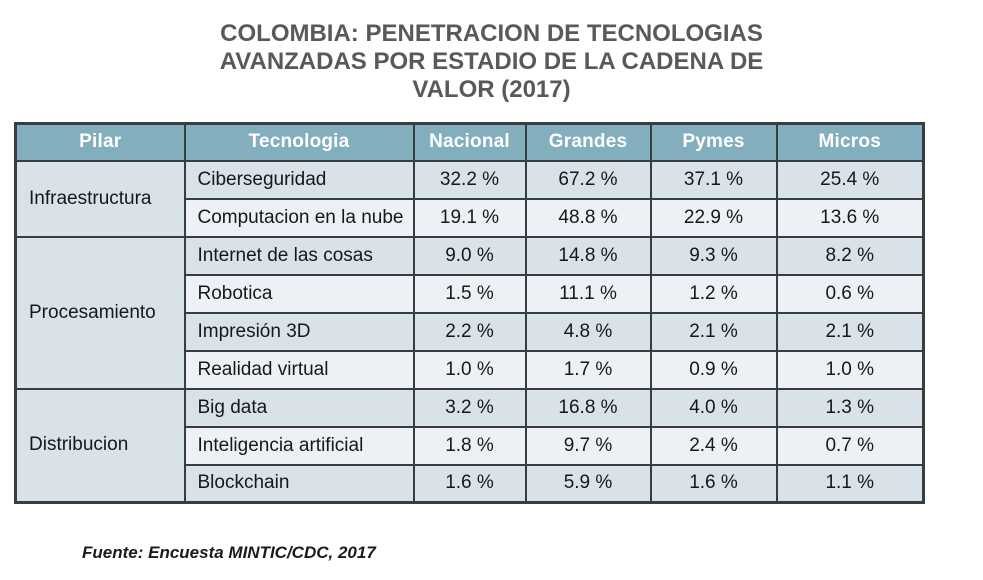 The image size is (983, 580). I want to click on value-cell-grandes: 67.2 %, so click(588, 179).